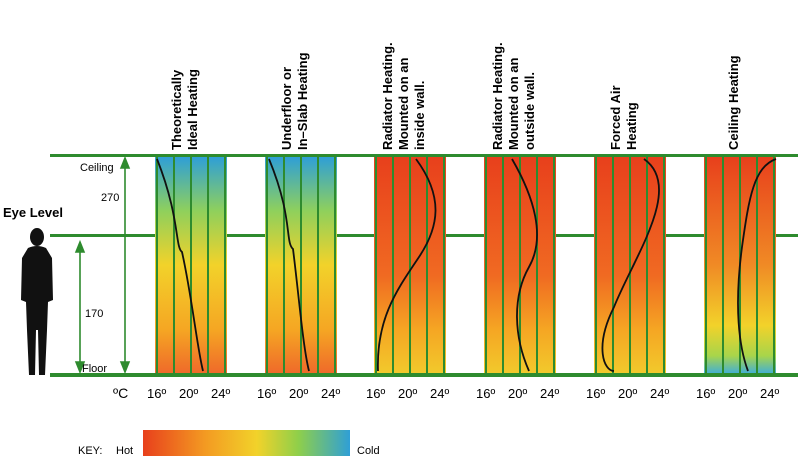  Describe the element at coordinates (246, 443) in the screenshot. I see `key-color-bar` at that location.